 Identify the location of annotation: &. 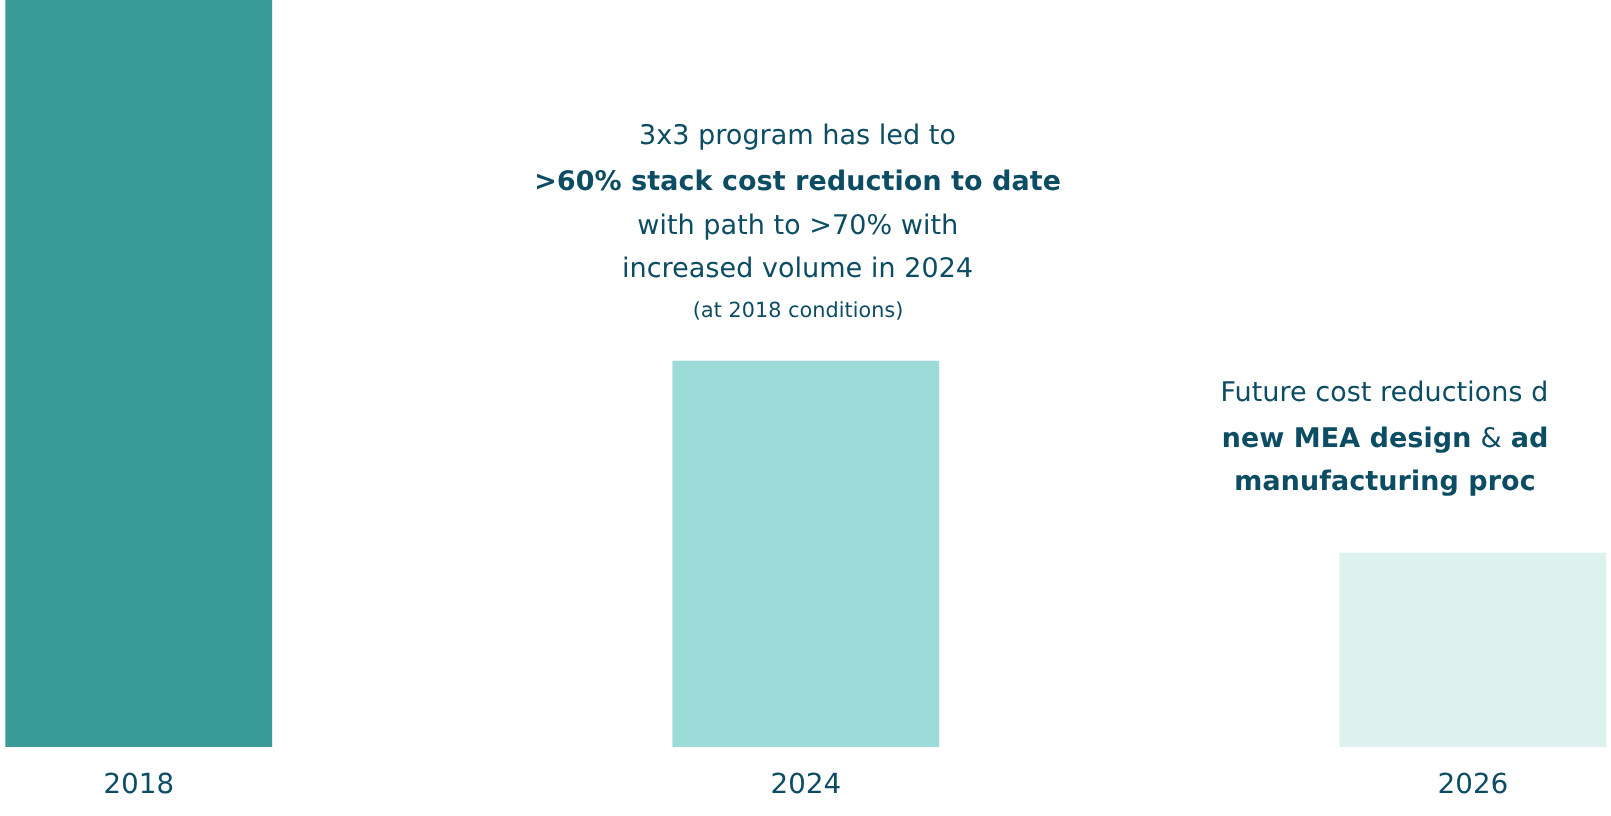
(1491, 437).